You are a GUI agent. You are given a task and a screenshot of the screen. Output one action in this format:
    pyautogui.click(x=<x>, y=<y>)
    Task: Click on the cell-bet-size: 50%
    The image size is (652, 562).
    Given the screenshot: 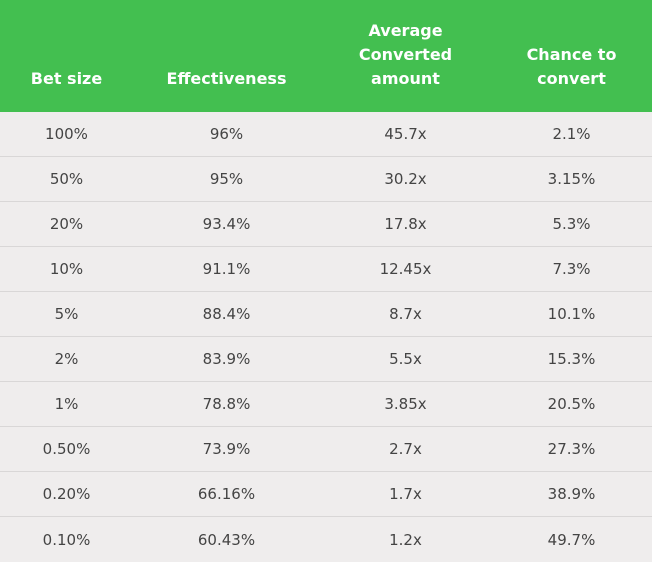 What is the action you would take?
    pyautogui.click(x=66, y=179)
    